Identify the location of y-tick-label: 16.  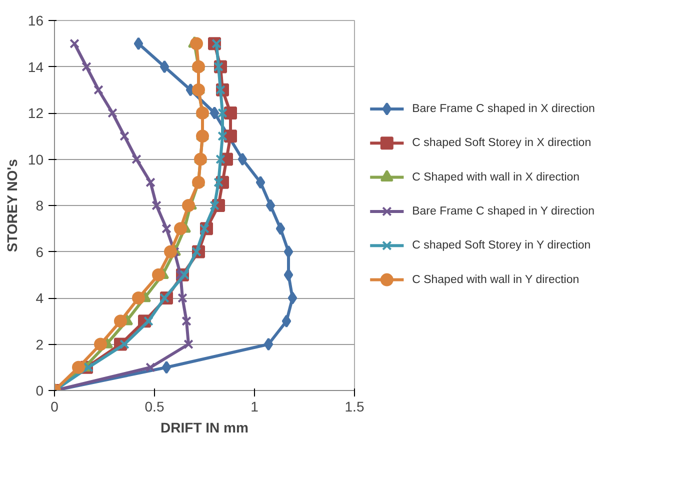
(36, 20).